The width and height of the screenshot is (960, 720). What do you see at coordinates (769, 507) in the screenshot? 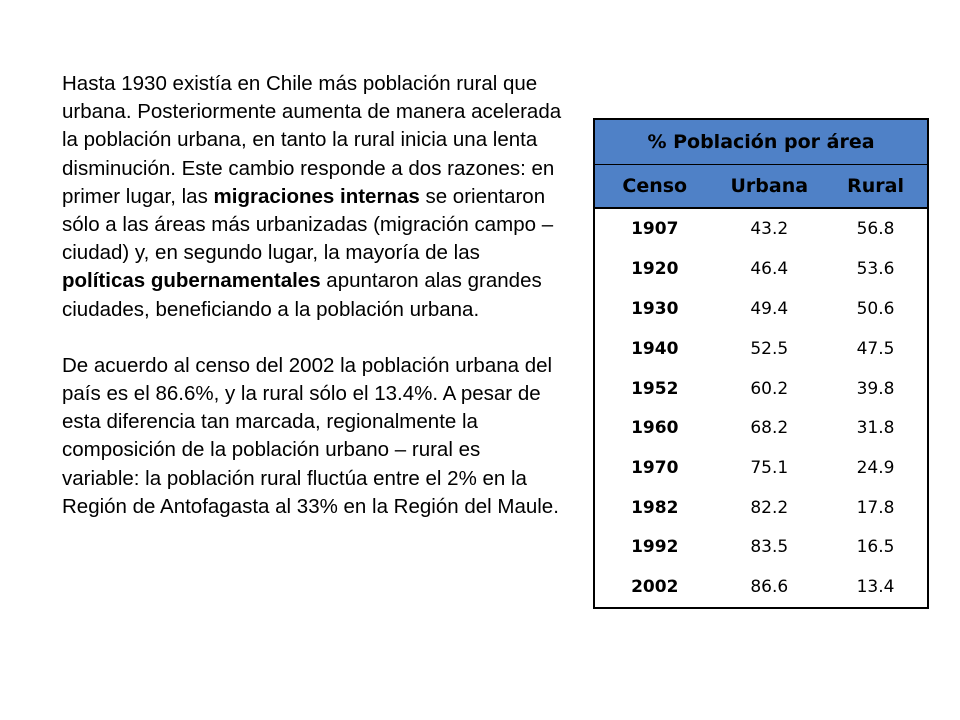
I see `cell-urbana: 82.2` at bounding box center [769, 507].